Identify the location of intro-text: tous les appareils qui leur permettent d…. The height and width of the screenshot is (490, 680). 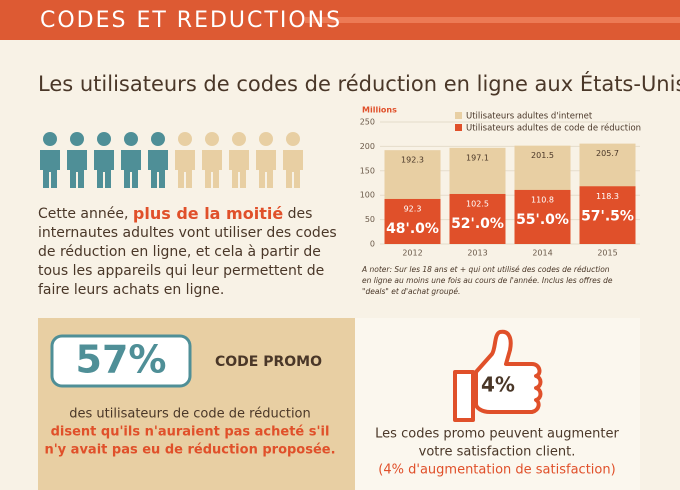
(181, 271).